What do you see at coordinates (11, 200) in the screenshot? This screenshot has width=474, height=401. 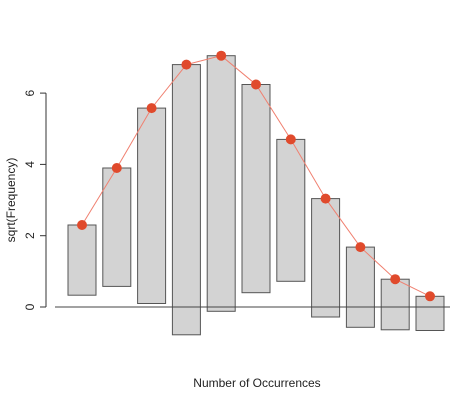 I see `y-axis-label: sqrt(Frequency)` at bounding box center [11, 200].